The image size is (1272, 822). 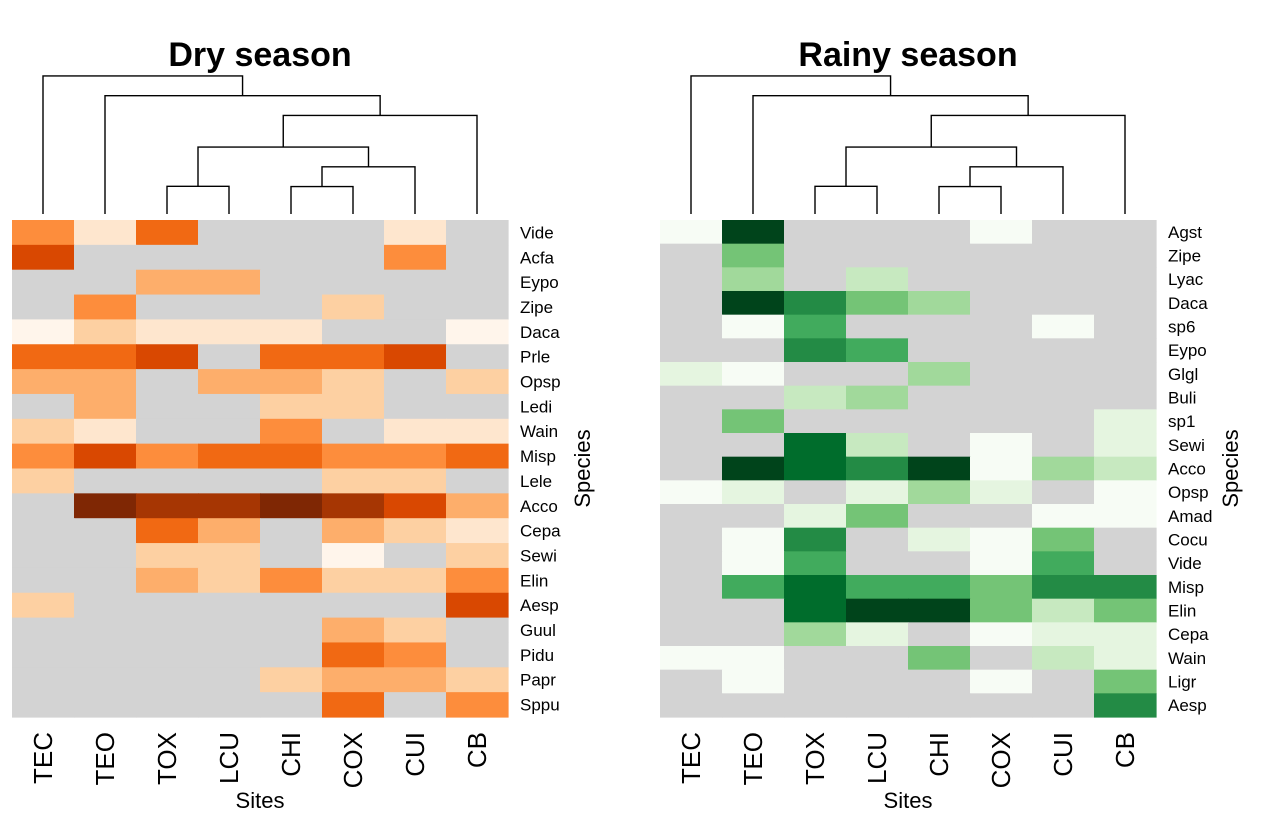 I want to click on row-label: Elin, so click(x=534, y=580).